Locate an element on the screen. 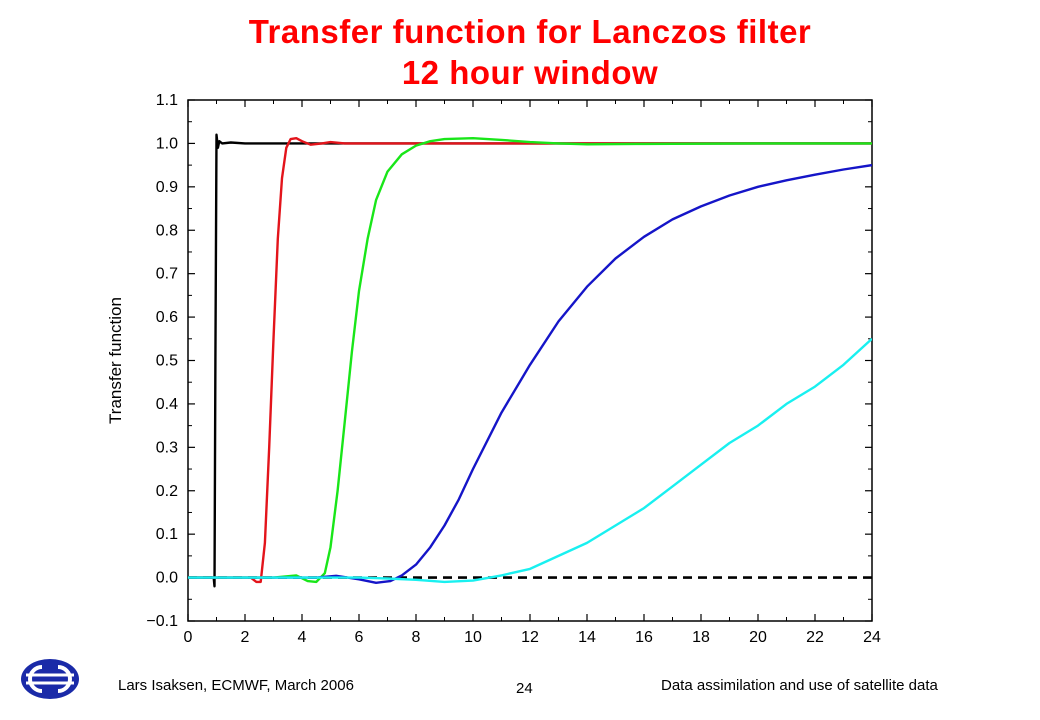 The width and height of the screenshot is (1040, 720). y-tick-label: 0.0 is located at coordinates (167, 578).